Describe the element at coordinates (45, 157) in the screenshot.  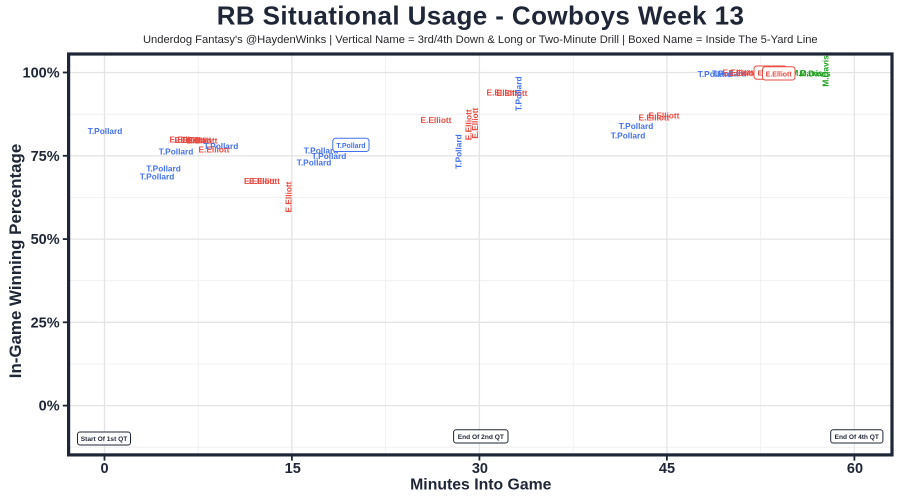
I see `svg-text: 75%` at that location.